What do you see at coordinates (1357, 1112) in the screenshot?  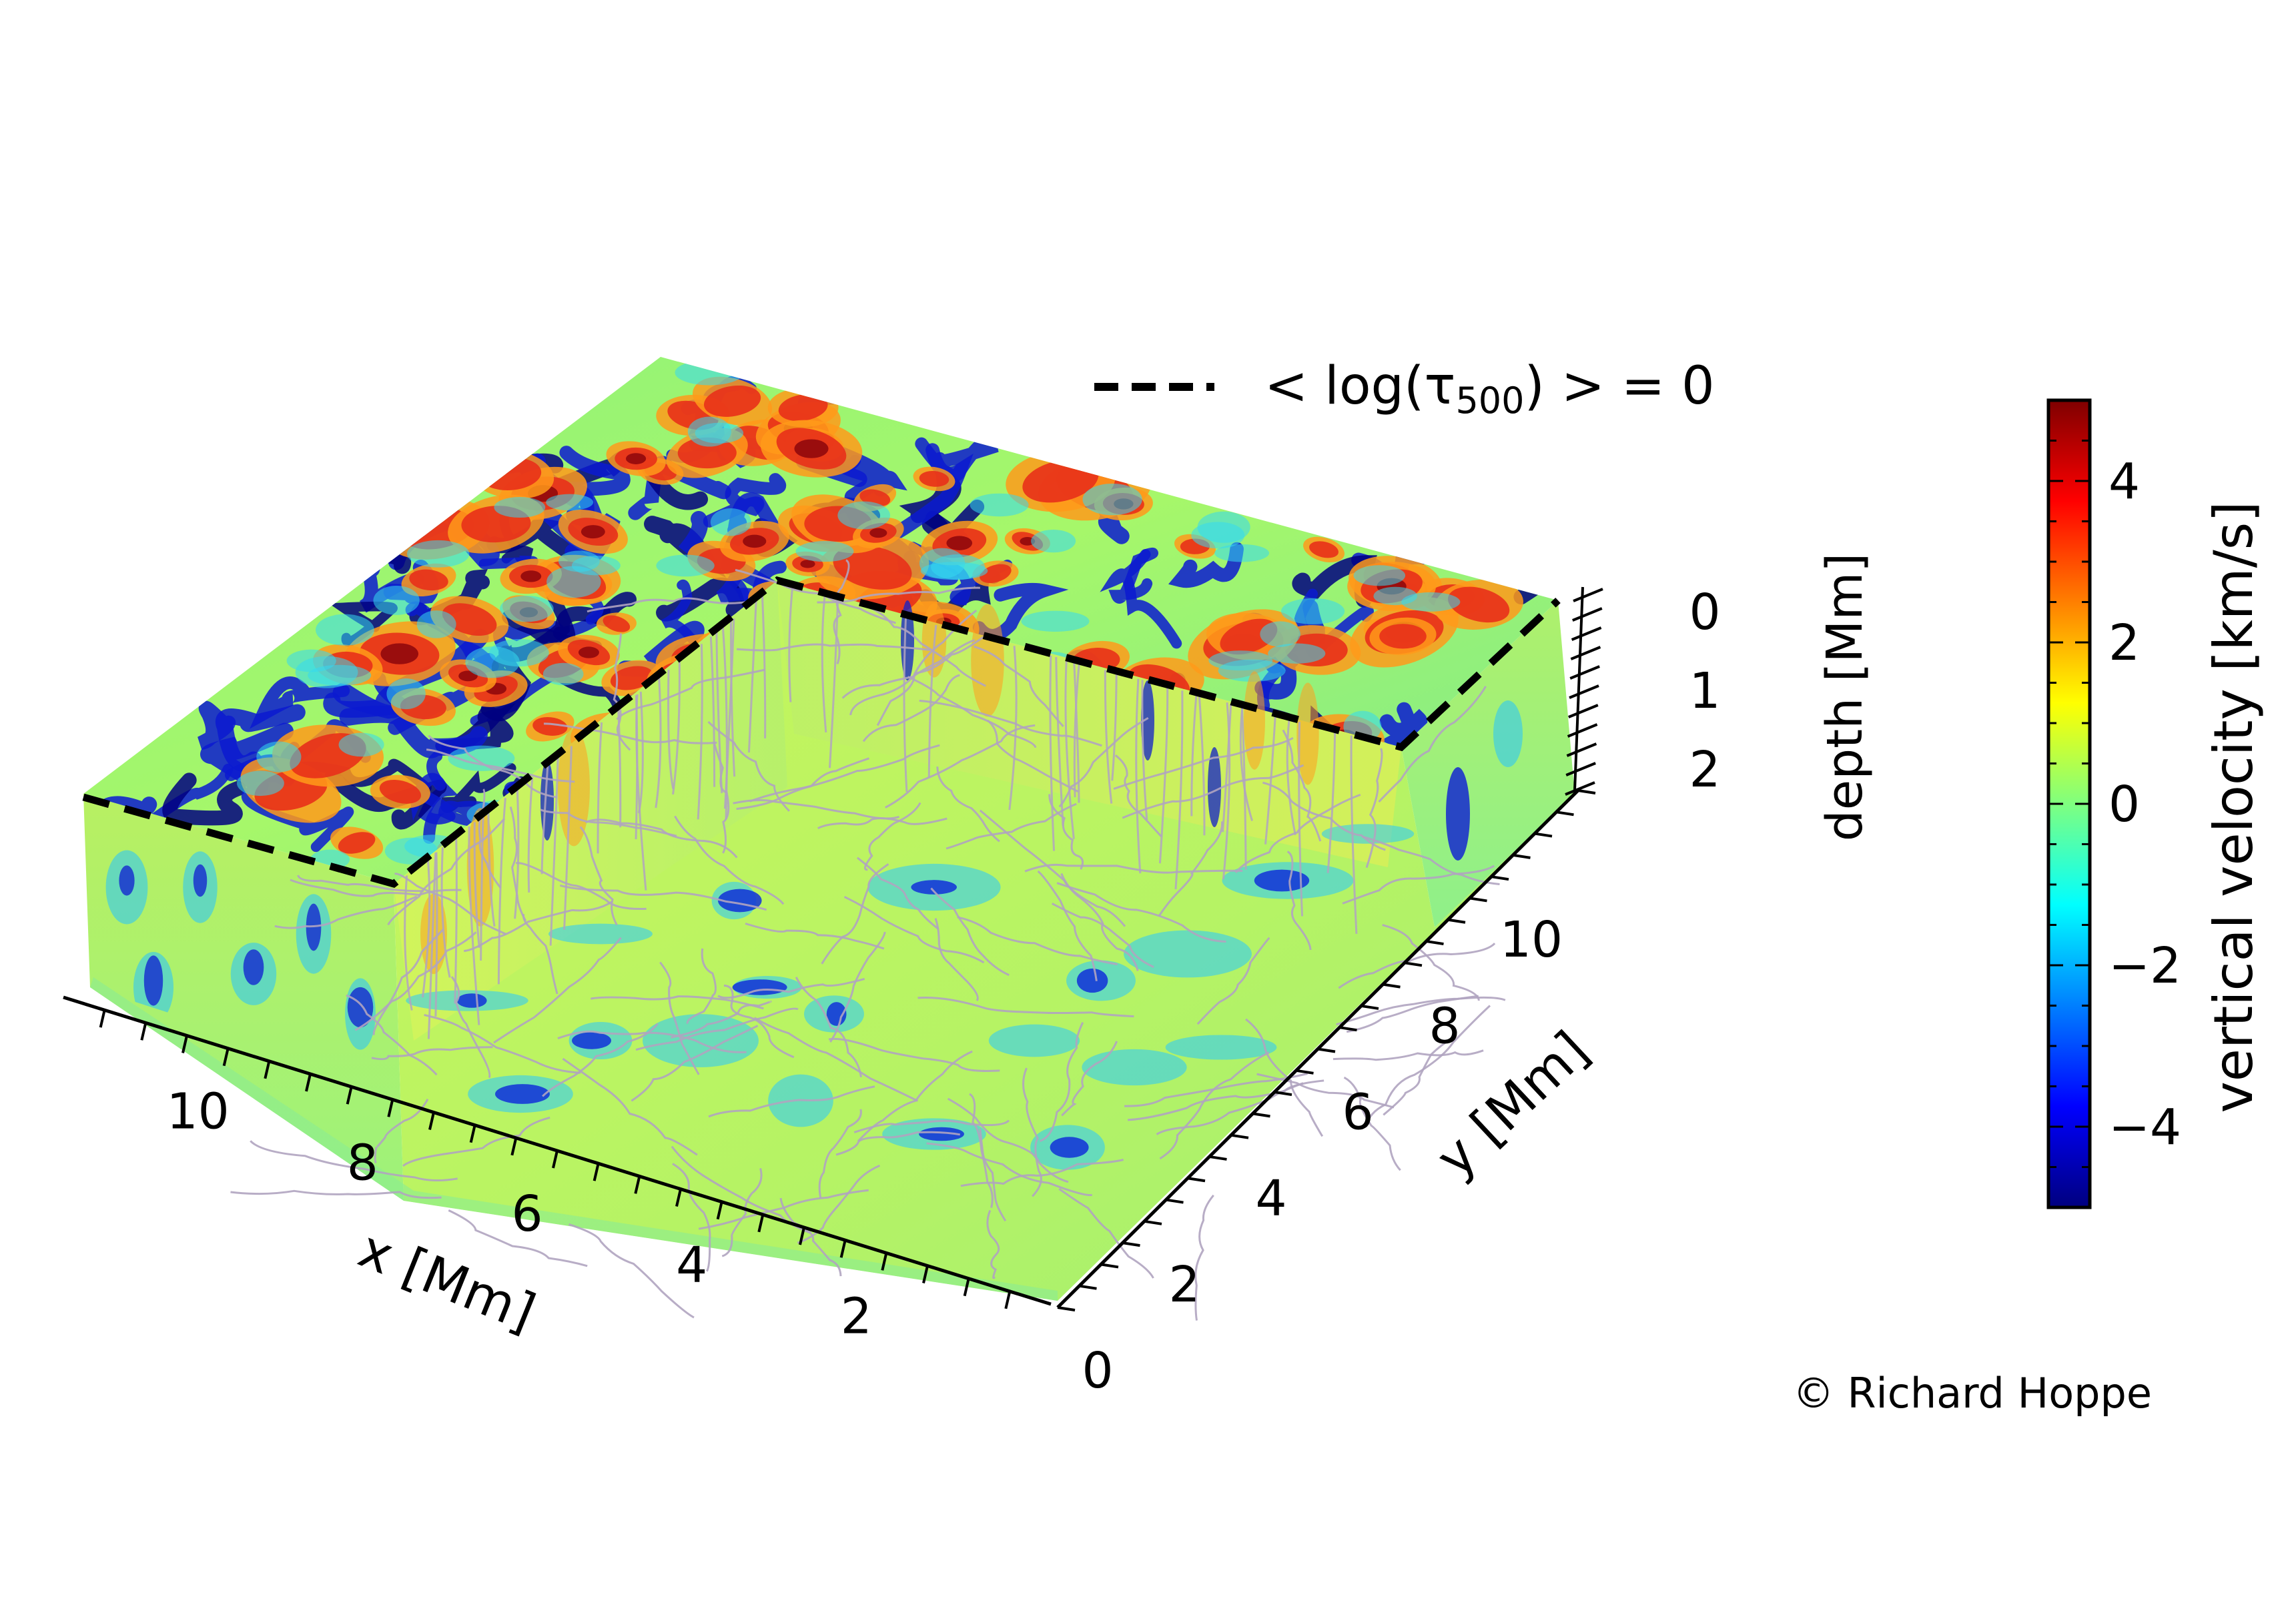 I see `y-axis-tick-label: 6` at bounding box center [1357, 1112].